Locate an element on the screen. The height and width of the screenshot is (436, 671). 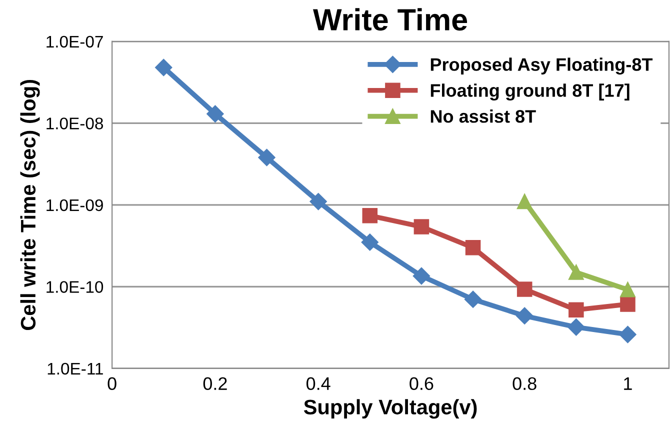
x-axis-title: Supply Voltage(v) is located at coordinates (390, 409).